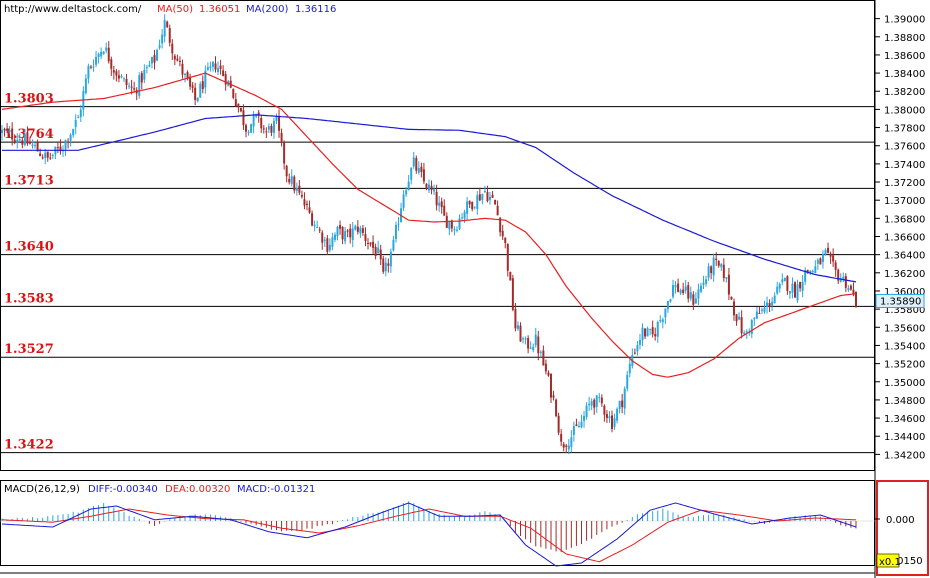  Describe the element at coordinates (42, 489) in the screenshot. I see `macd-name: MACD(26,12,9)` at that location.